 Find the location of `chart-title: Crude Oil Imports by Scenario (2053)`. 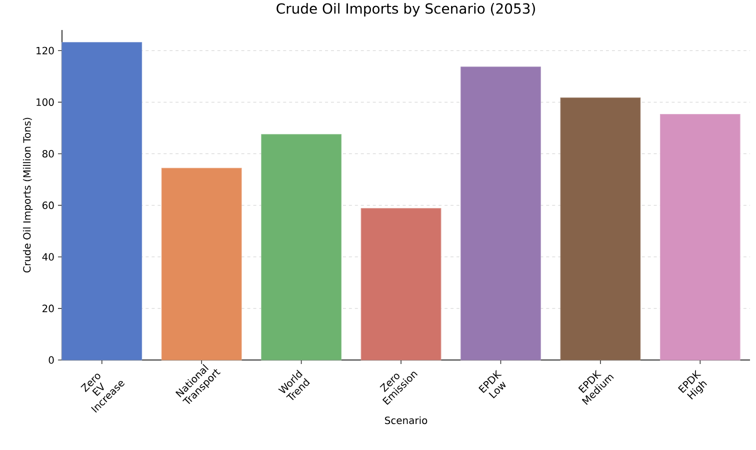

chart-title: Crude Oil Imports by Scenario (2053) is located at coordinates (405, 10).